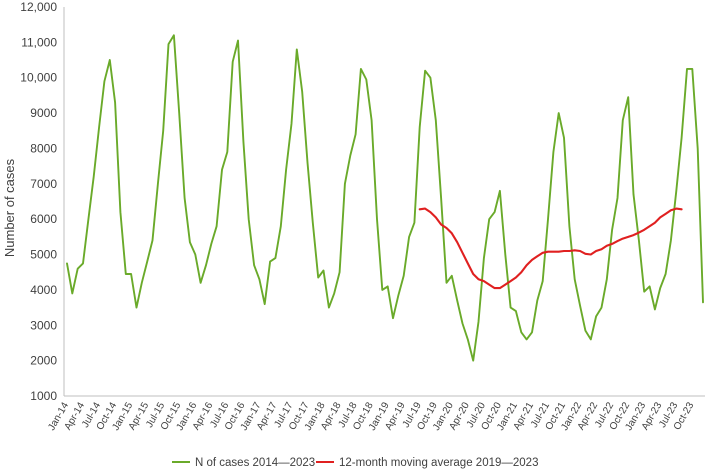  What do you see at coordinates (43, 113) in the screenshot?
I see `y-tick-label: 9000` at bounding box center [43, 113].